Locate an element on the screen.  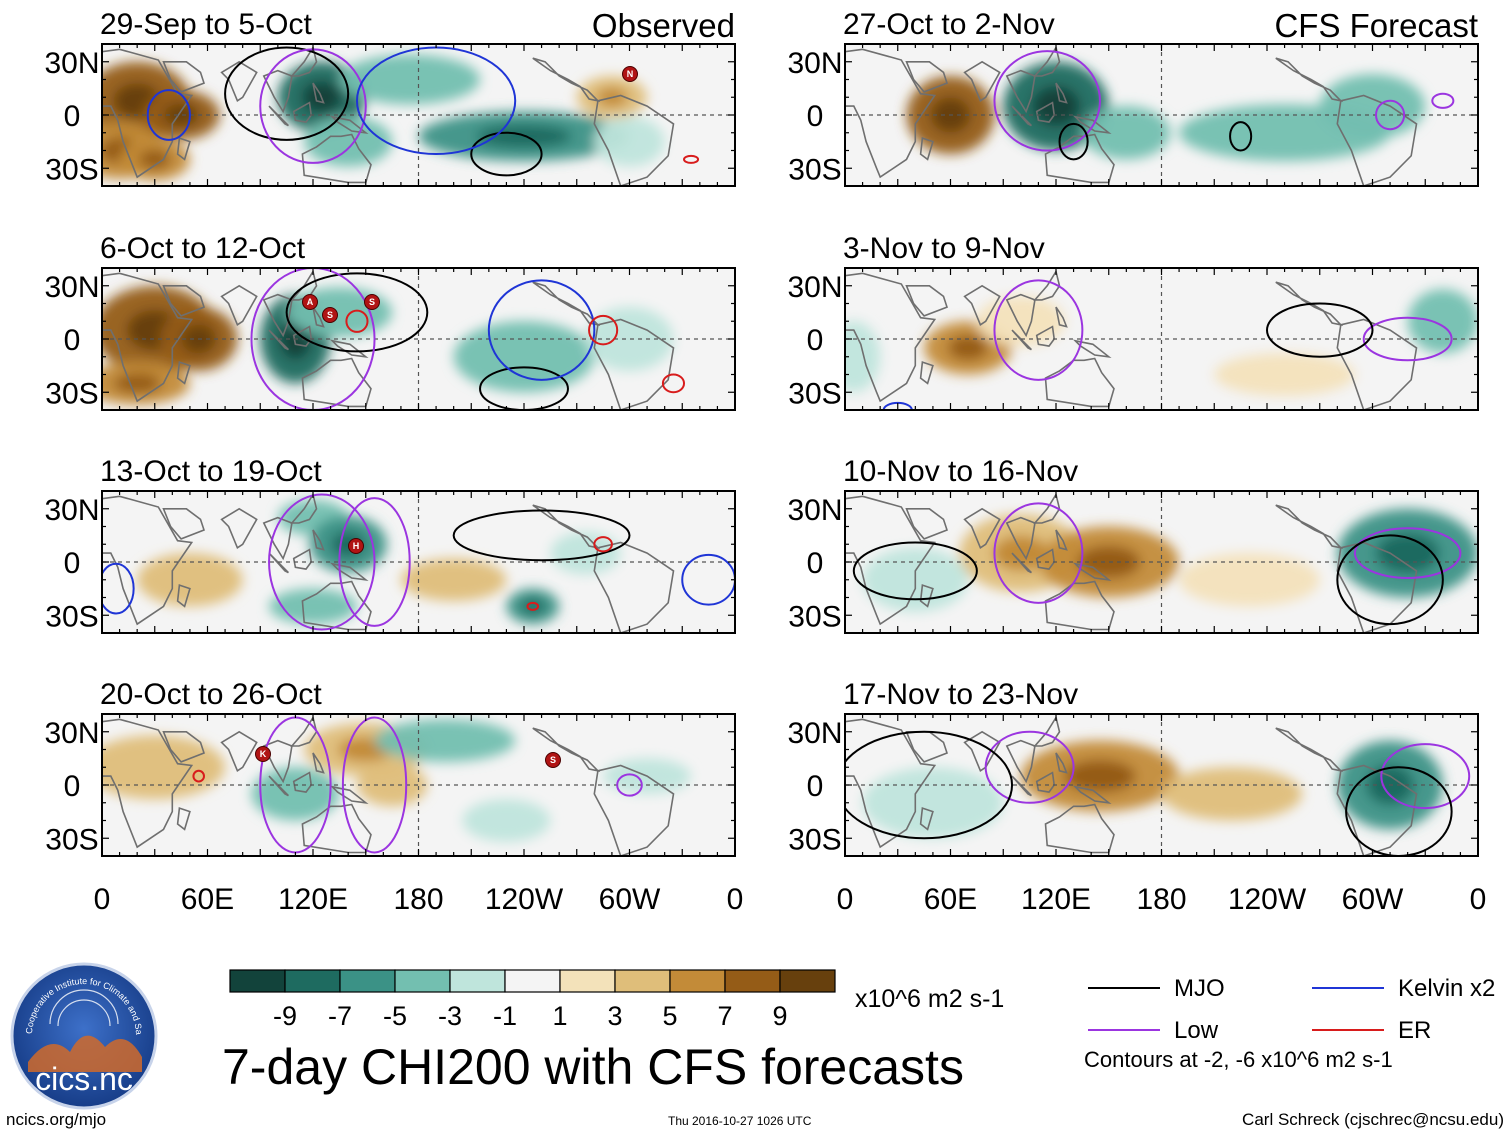
panel-period: 10-Nov to 16-Nov is located at coordinates (960, 471).